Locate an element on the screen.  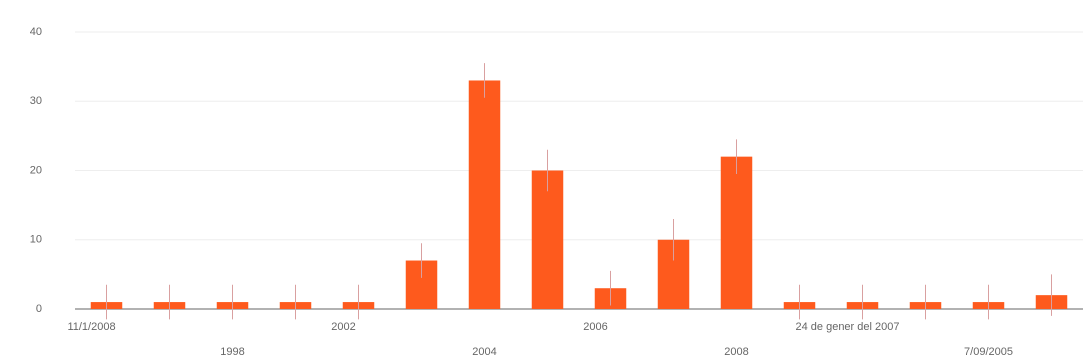
x-tick-label: 24 de gener del 2007 is located at coordinates (848, 327).